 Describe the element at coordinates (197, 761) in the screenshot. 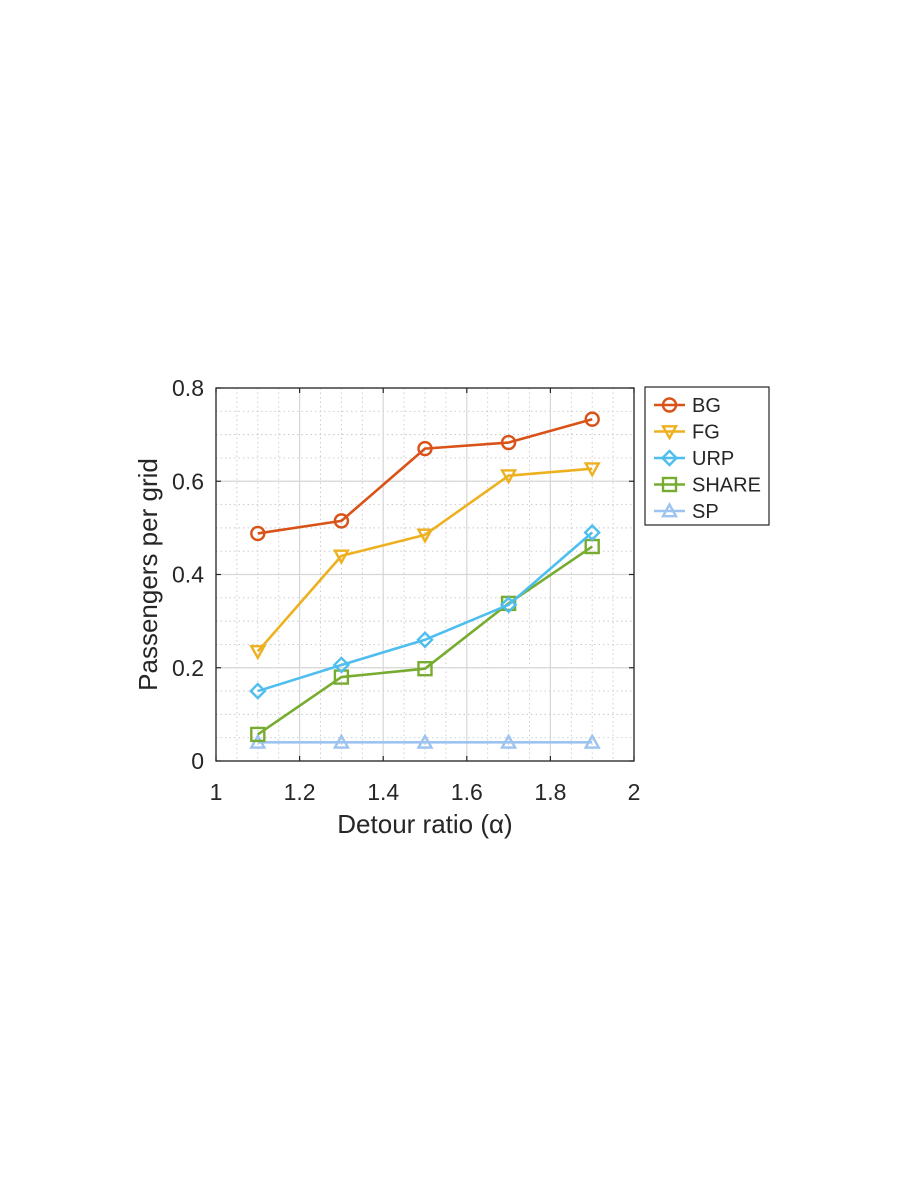

I see `y-tick-label: 0` at that location.